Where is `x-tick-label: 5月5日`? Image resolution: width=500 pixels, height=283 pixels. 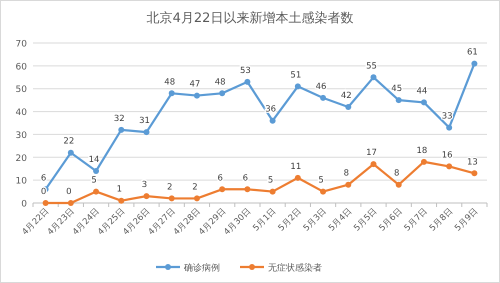
x-tick-label: 5月5日 is located at coordinates (366, 220).